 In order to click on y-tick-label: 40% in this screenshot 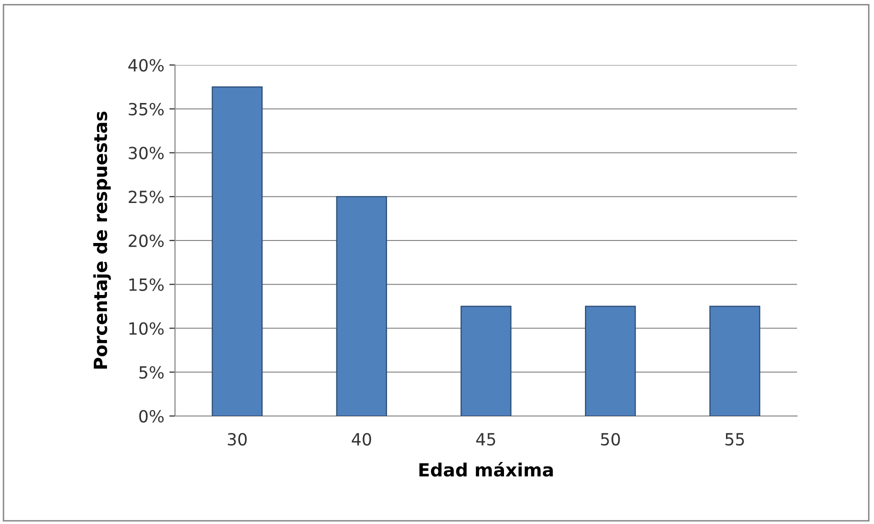, I will do `click(146, 65)`.